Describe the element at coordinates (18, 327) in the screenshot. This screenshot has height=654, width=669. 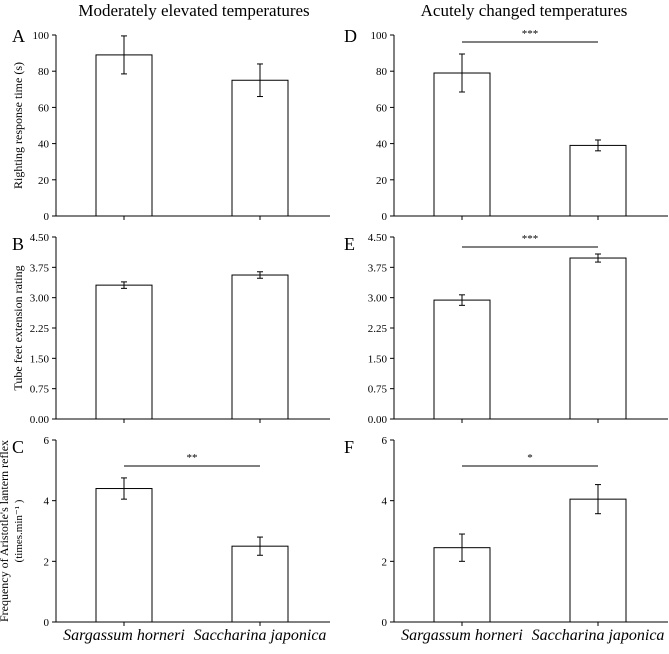
I see `y-axis-label: Tube feet extension rating` at that location.